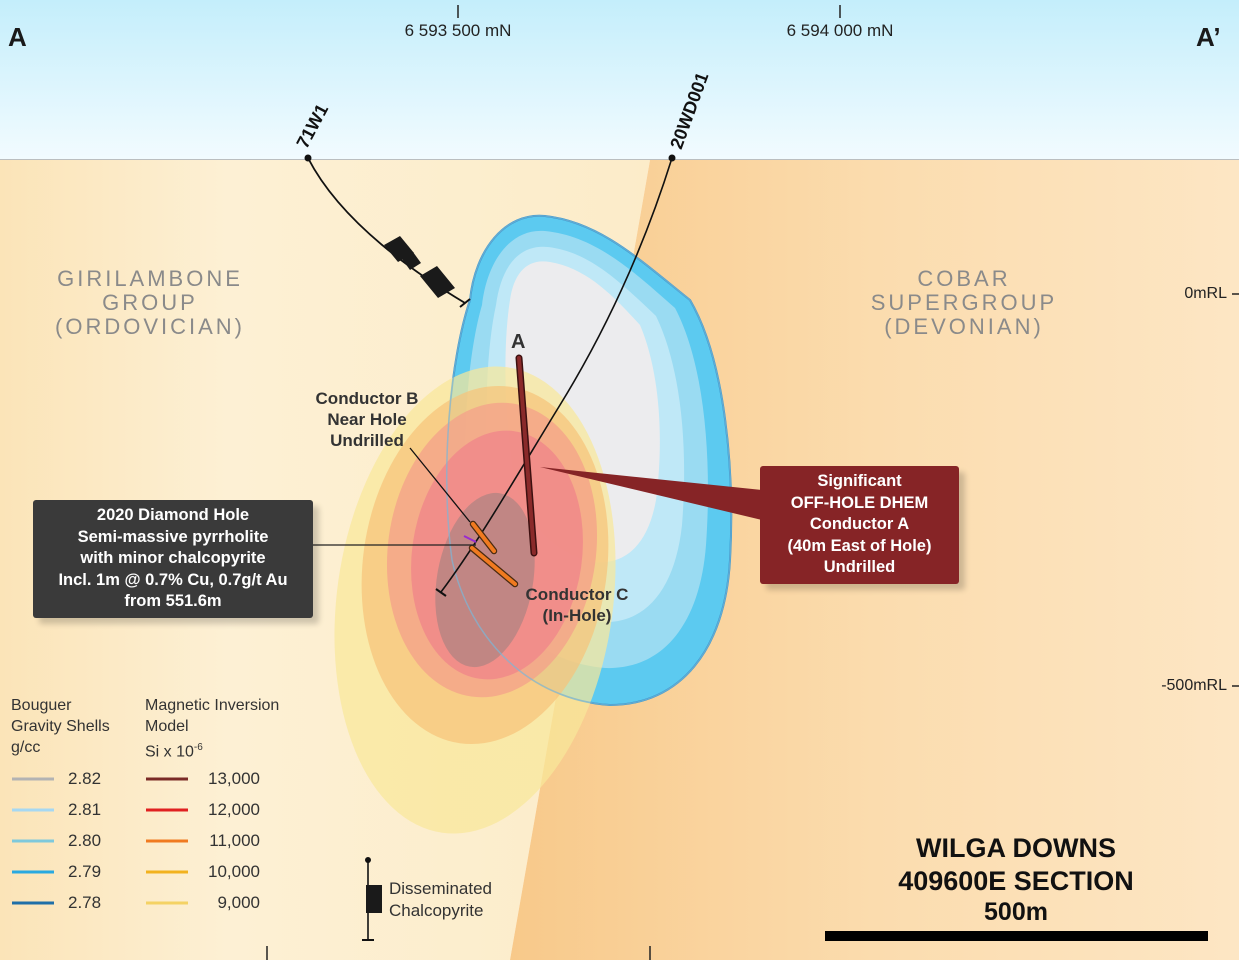 Image resolution: width=1239 pixels, height=960 pixels. I want to click on title-line: WILGA DOWNS, so click(1016, 848).